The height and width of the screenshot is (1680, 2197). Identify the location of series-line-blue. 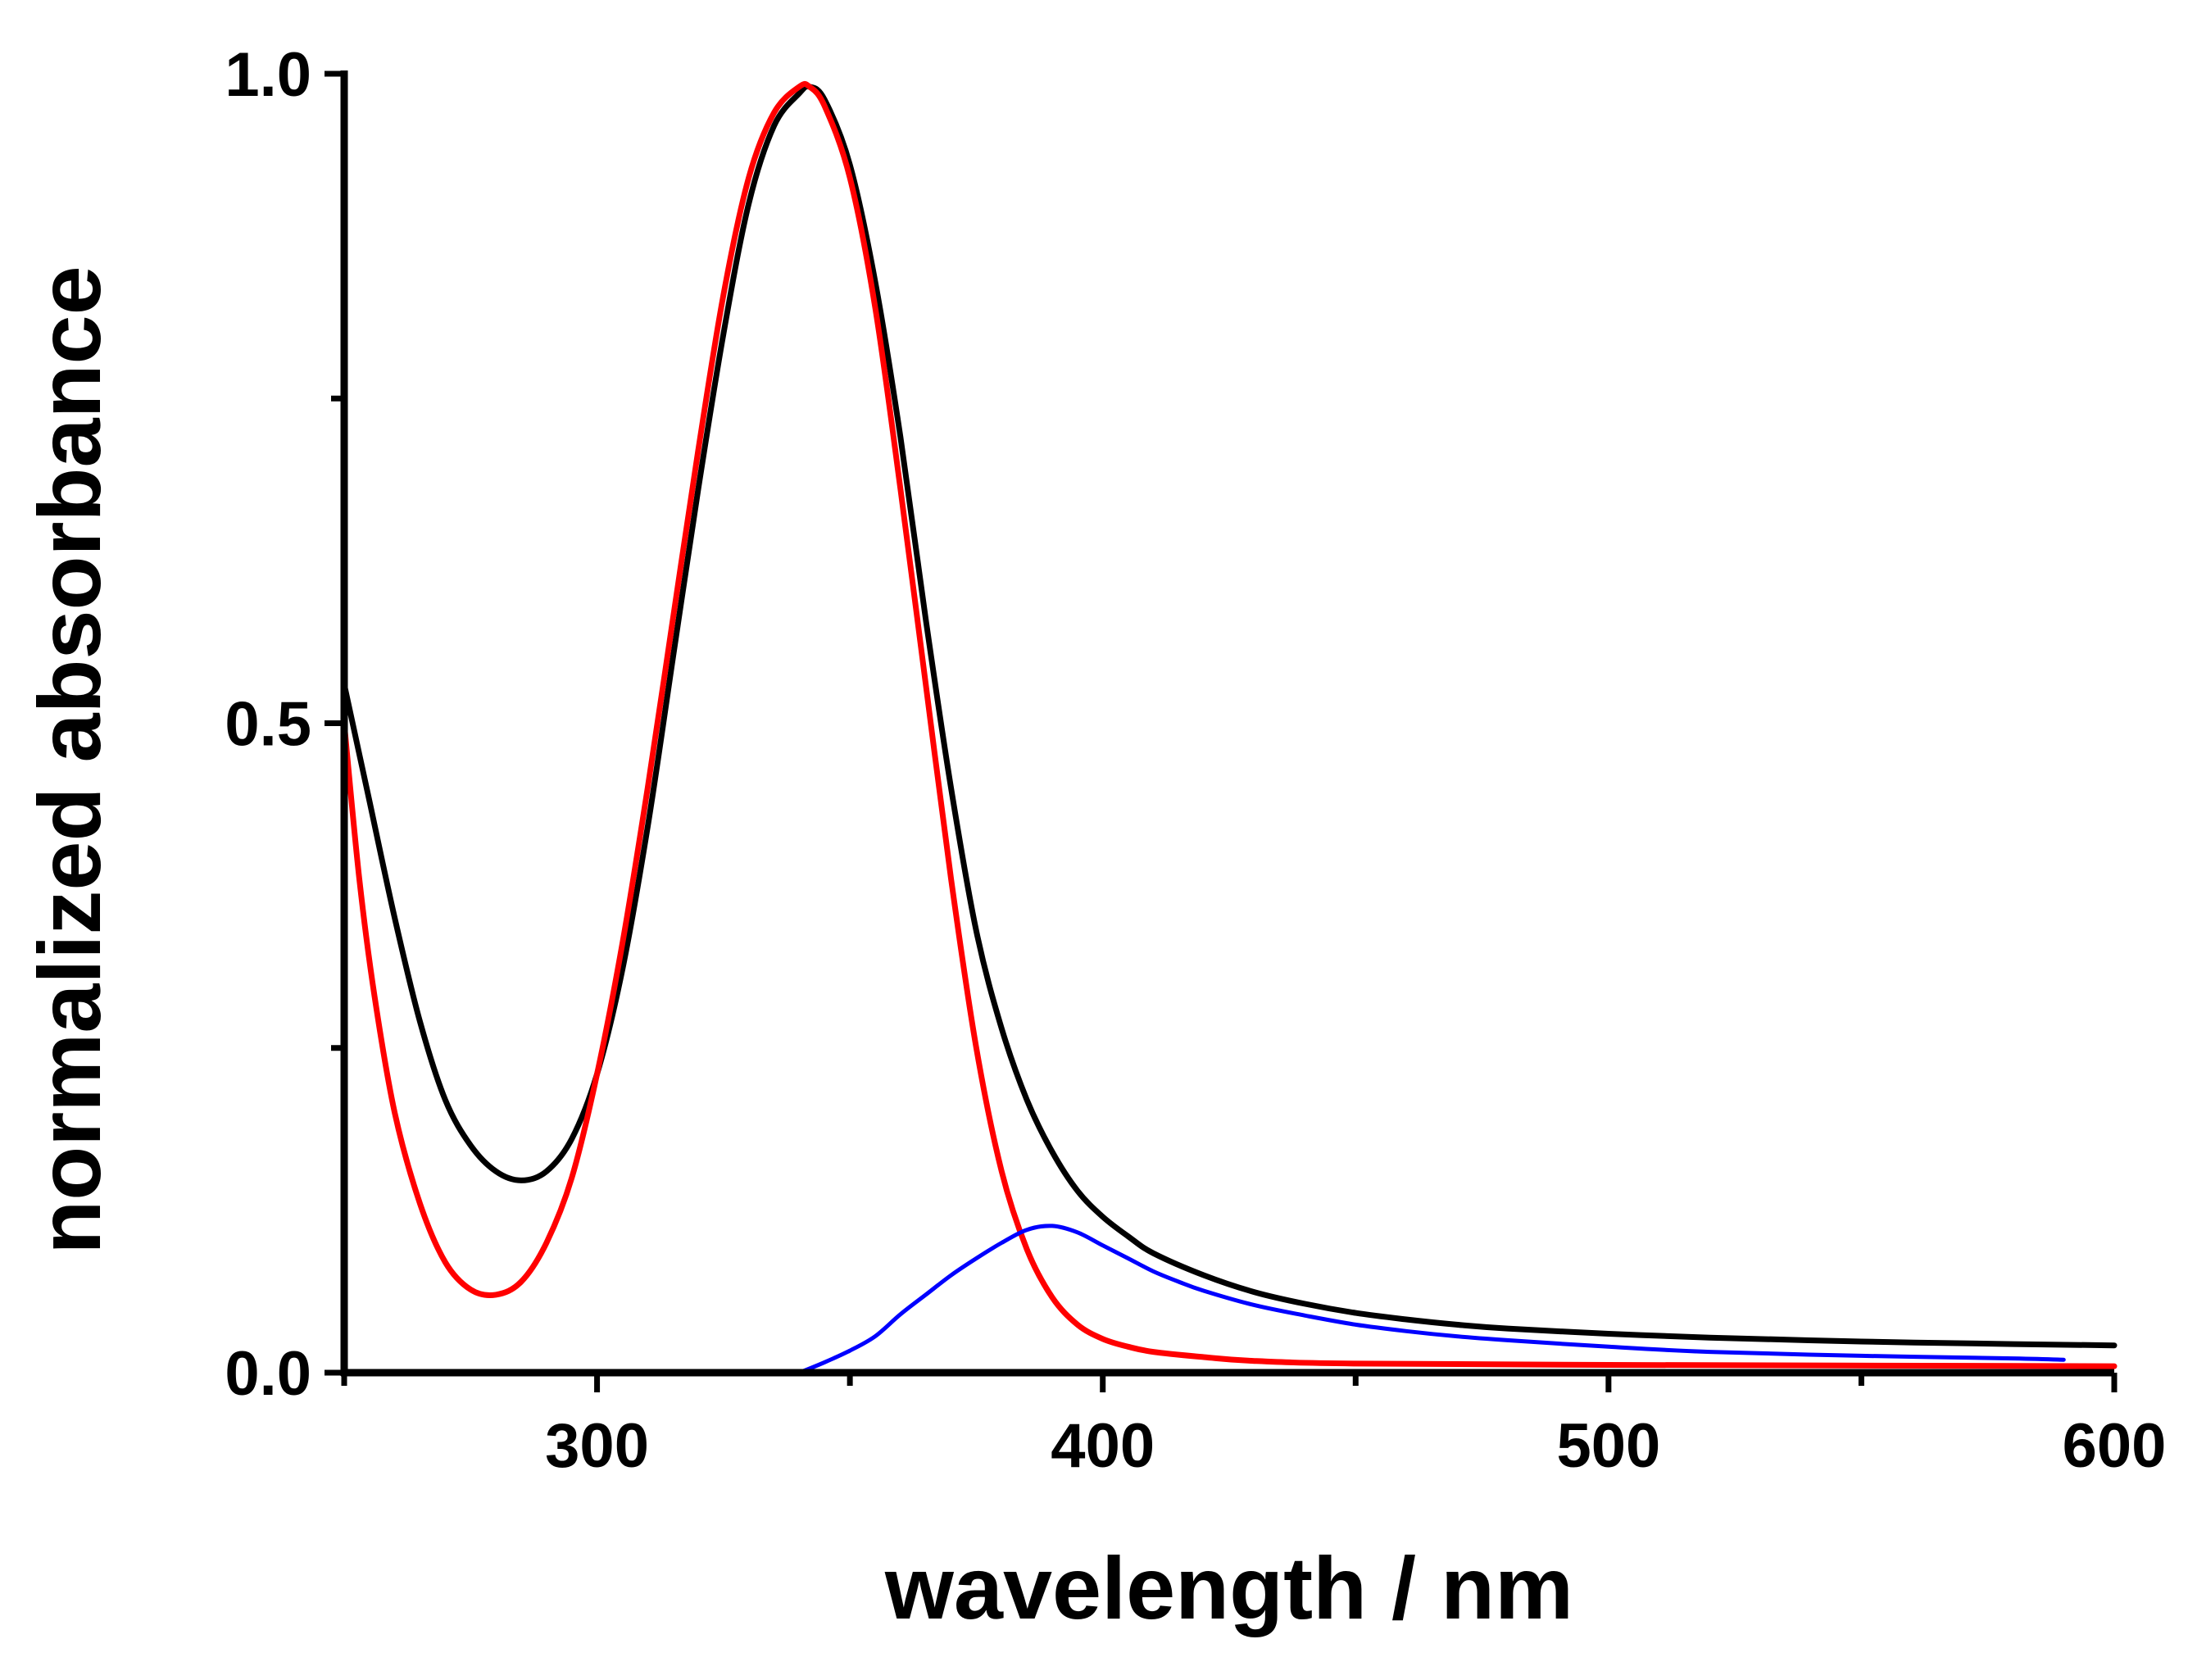
(1431, 1299).